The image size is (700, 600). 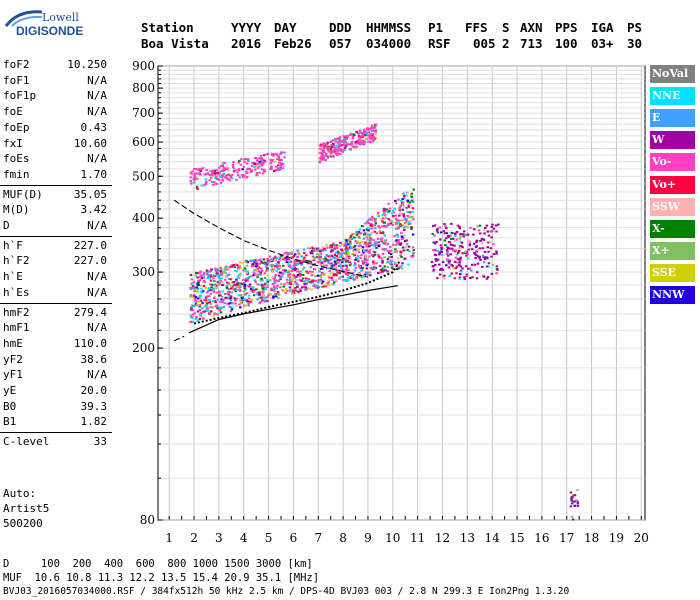 I want to click on digisonde-logo: Lowell DIGISONDE, so click(x=44, y=26).